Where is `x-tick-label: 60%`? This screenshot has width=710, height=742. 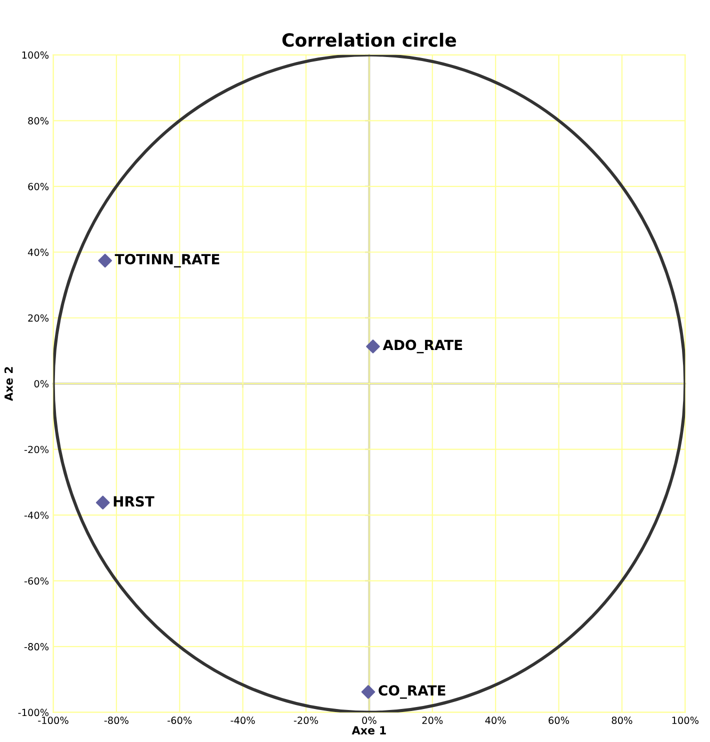 x-tick-label: 60% is located at coordinates (559, 720).